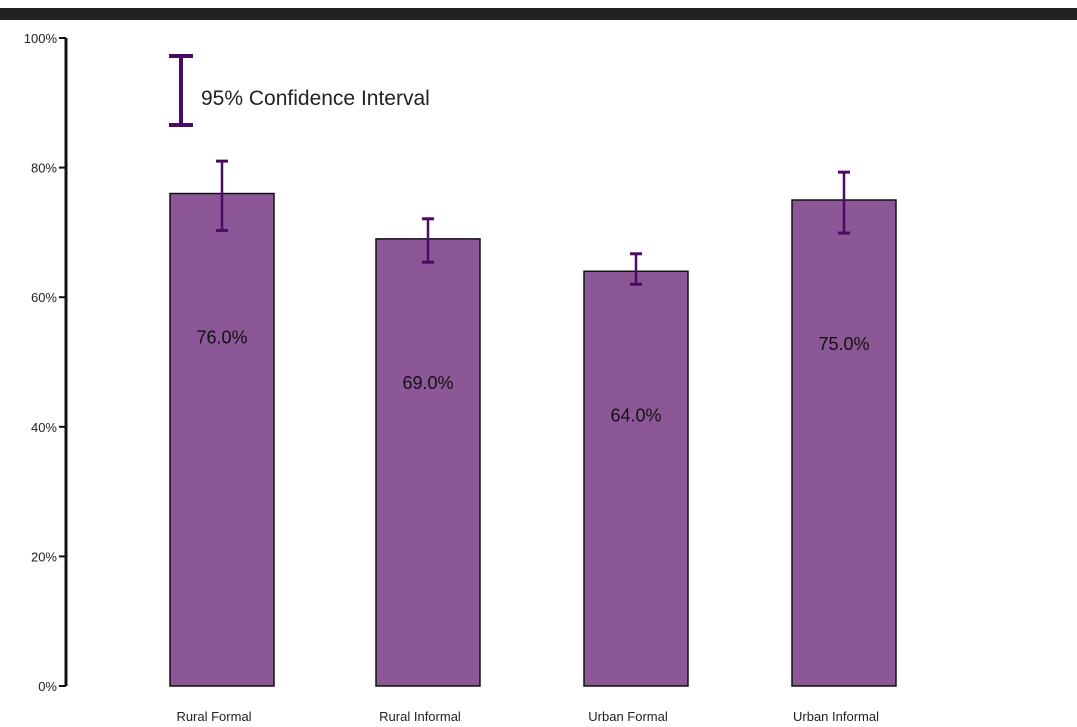  I want to click on bar-urban-formal, so click(636, 478).